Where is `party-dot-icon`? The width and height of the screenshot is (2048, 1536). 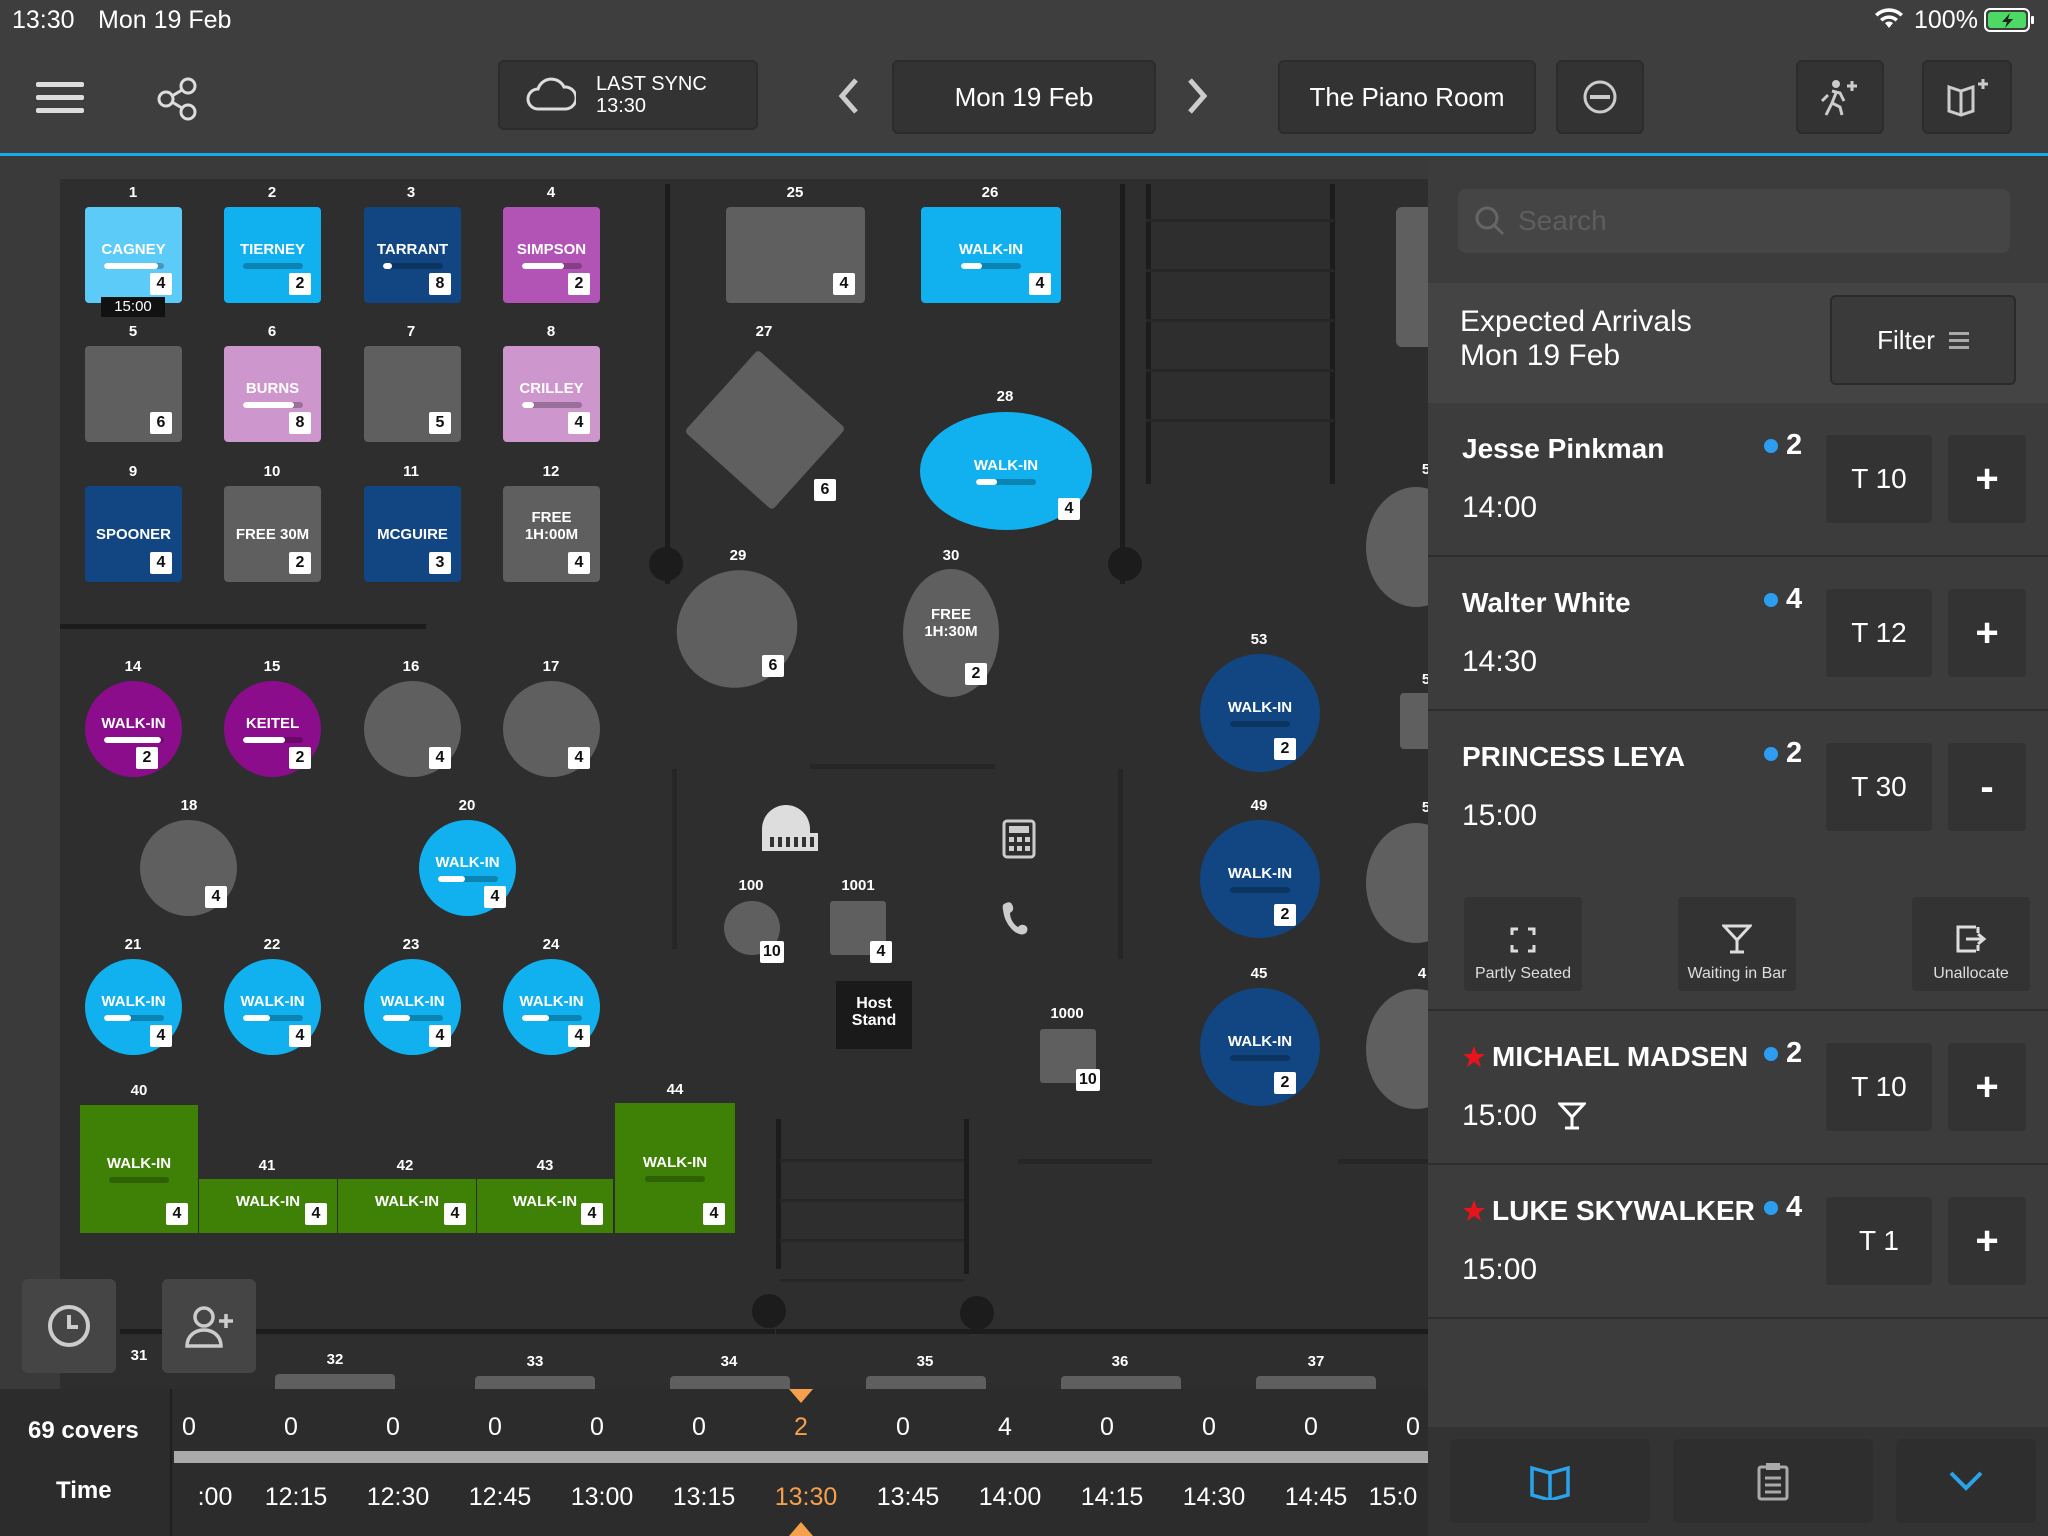 party-dot-icon is located at coordinates (1771, 445).